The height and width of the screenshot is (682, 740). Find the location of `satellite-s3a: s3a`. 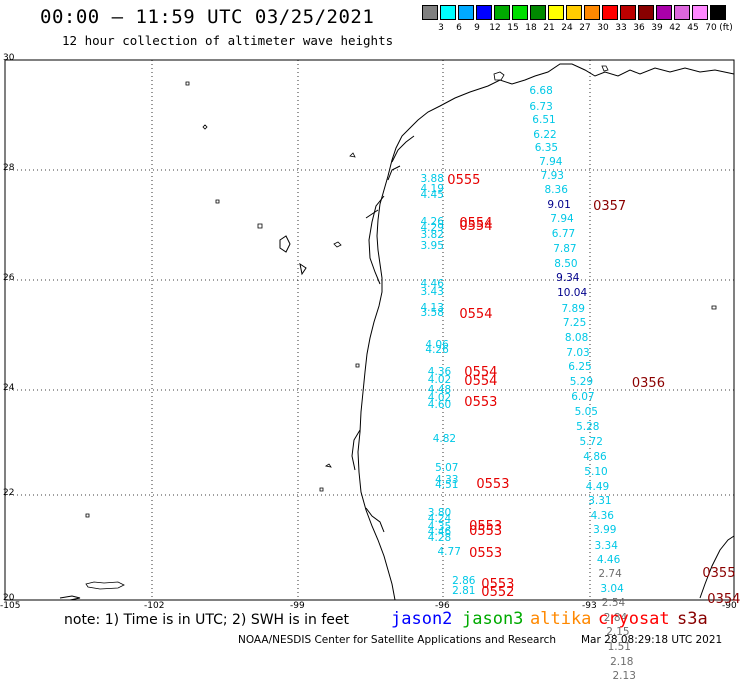

satellite-s3a: s3a is located at coordinates (692, 619).